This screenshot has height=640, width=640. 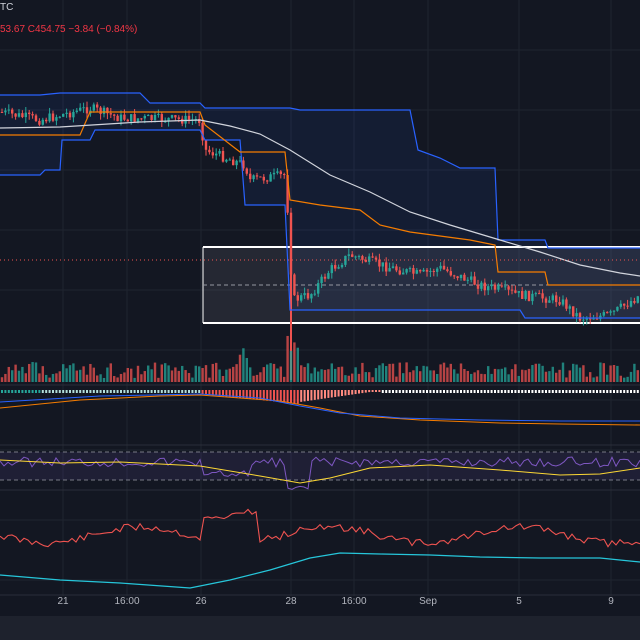 I want to click on oscillator-red-line, so click(x=320, y=528).